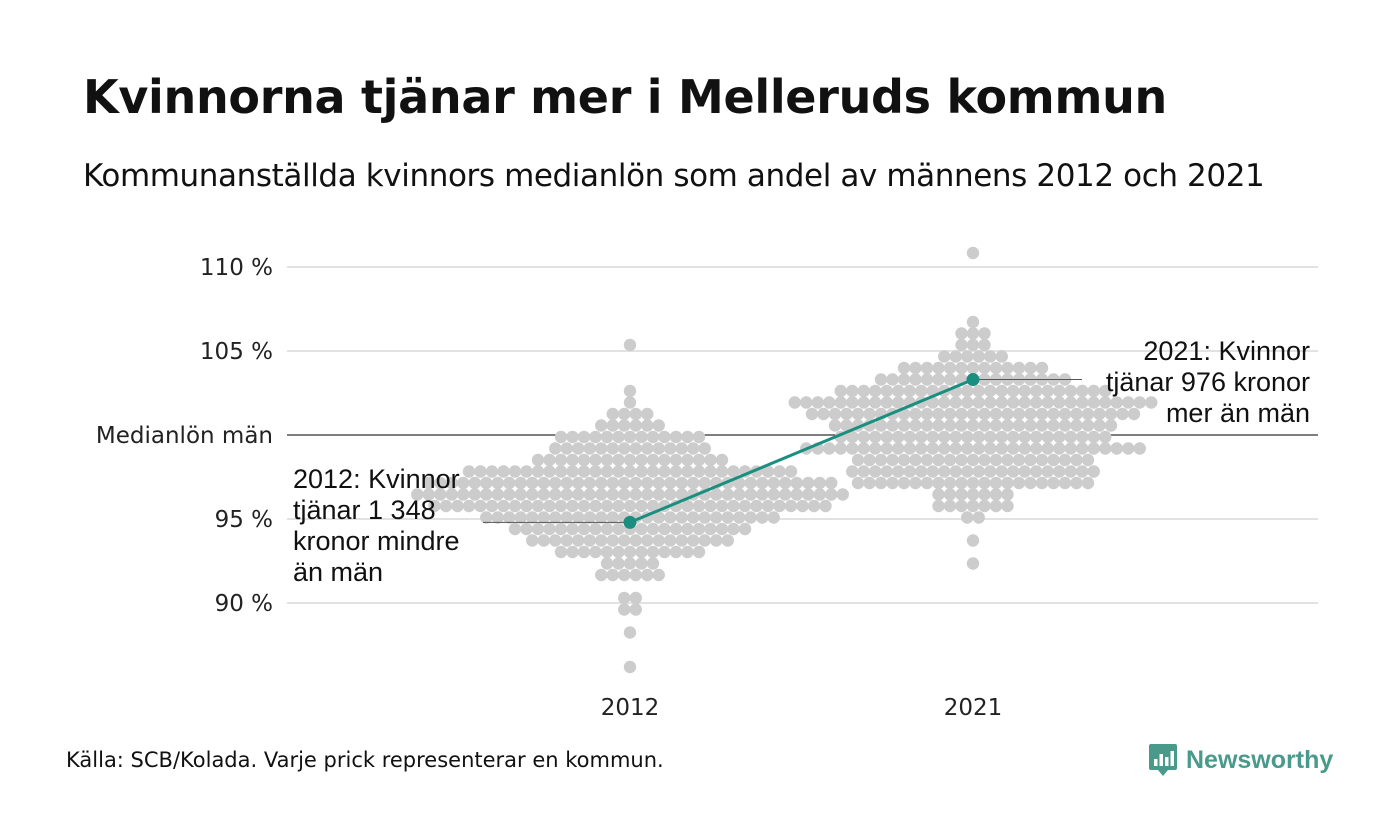 This screenshot has height=840, width=1400. Describe the element at coordinates (364, 510) in the screenshot. I see `annotation-label: tjänar 1 348` at that location.